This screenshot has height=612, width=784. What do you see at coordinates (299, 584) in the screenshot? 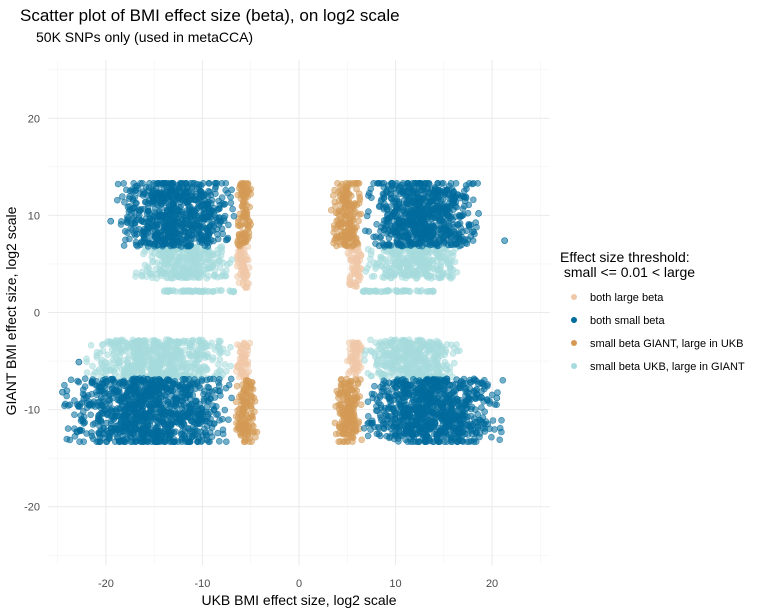
I see `x-tick-label: 0` at bounding box center [299, 584].